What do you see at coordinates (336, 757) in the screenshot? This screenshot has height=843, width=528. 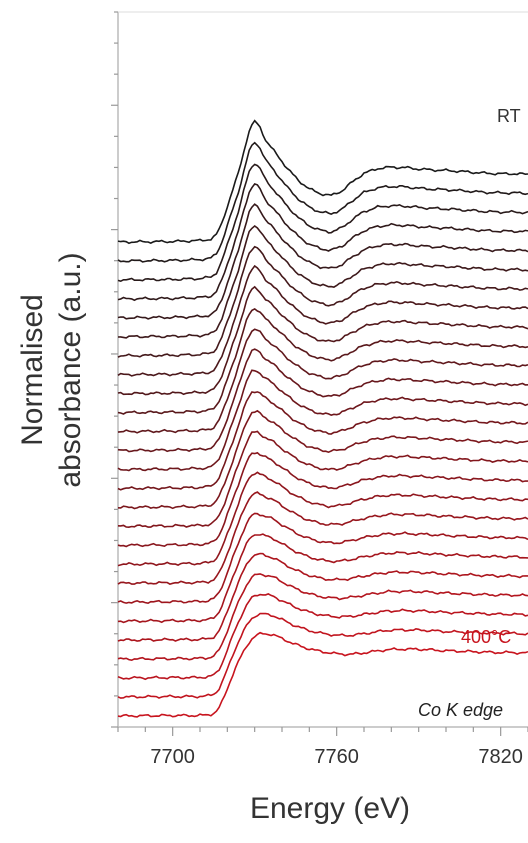 I see `x-tick-label: 7760` at bounding box center [336, 757].